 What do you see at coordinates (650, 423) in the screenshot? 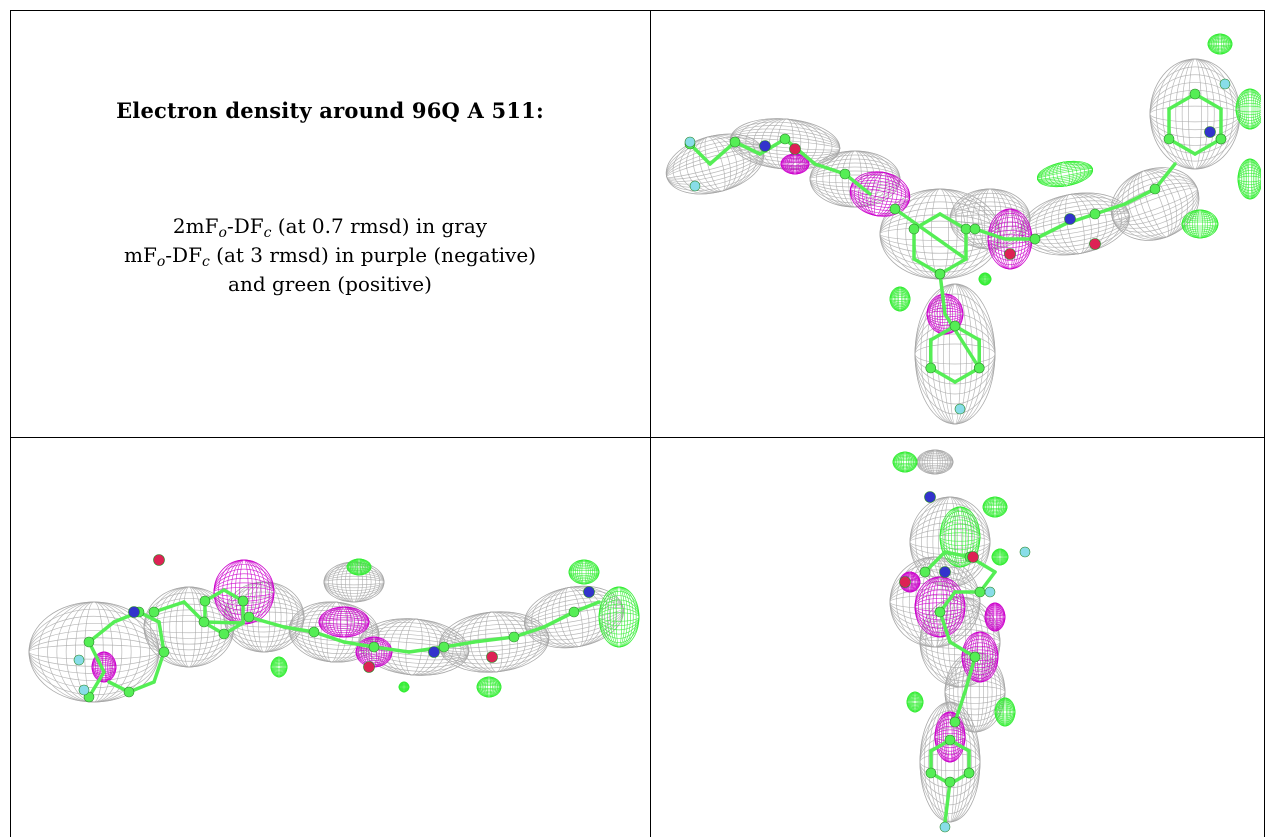
I see `table-center-divider` at bounding box center [650, 423].